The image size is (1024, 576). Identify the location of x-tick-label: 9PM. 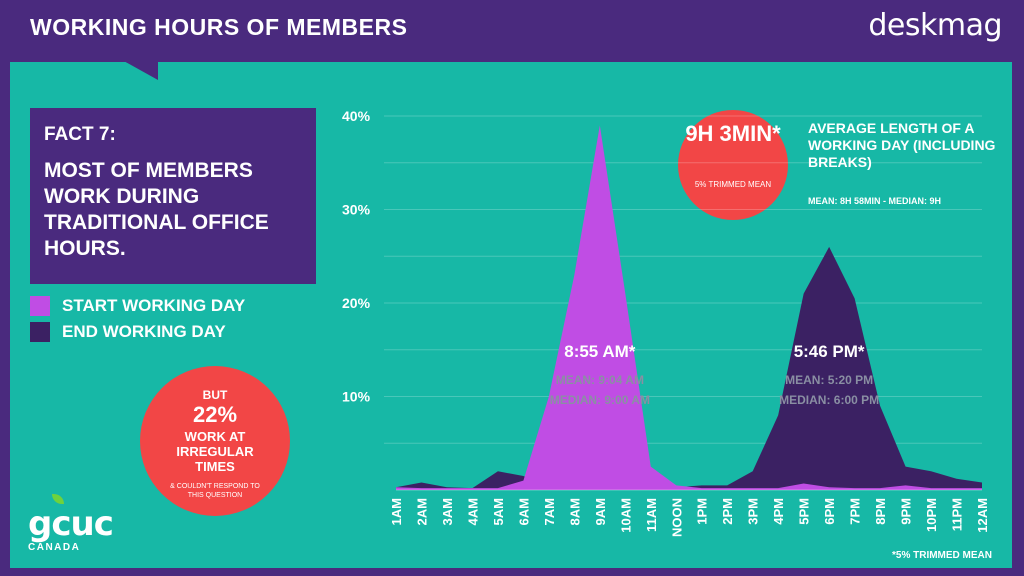
(906, 511).